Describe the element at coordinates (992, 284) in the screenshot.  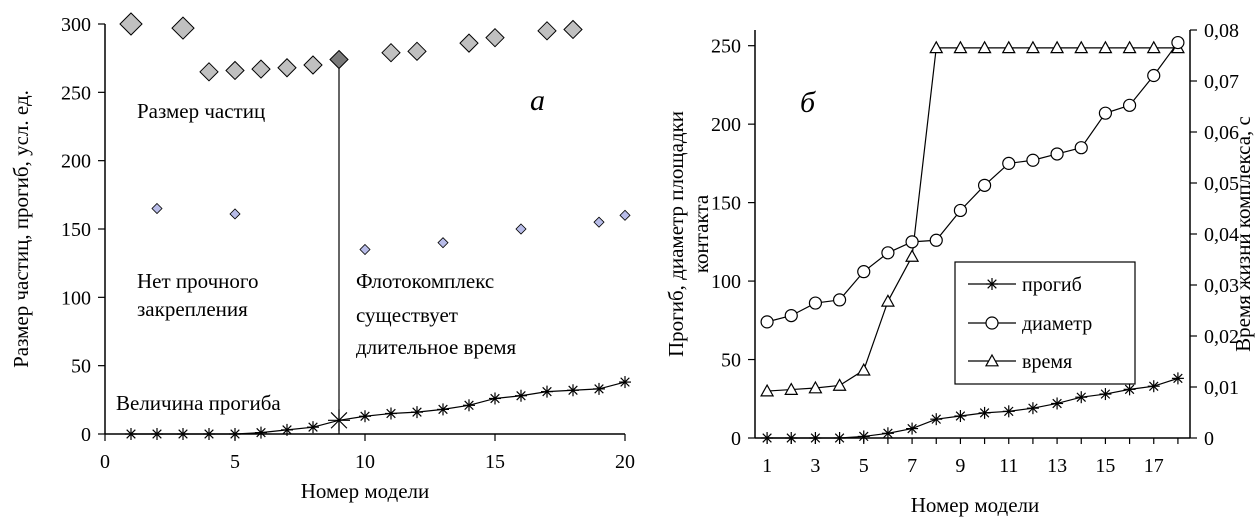
I see `legend-star-marker` at that location.